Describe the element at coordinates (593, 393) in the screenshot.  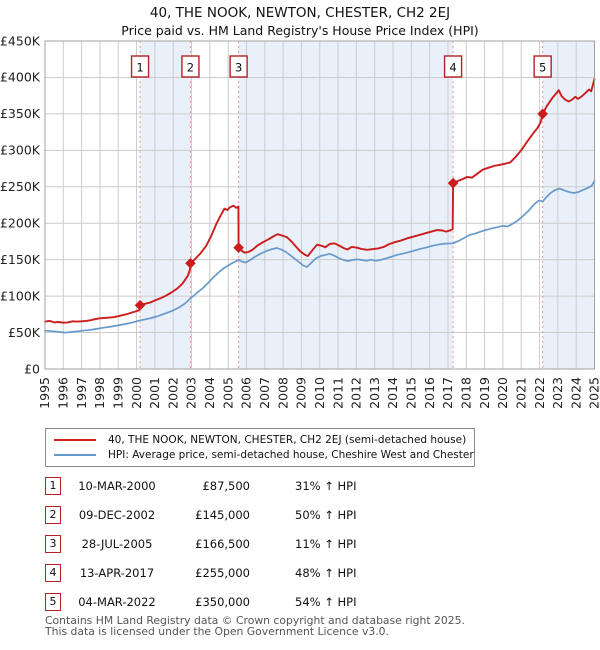
I see `x-tick-label: 2025` at that location.